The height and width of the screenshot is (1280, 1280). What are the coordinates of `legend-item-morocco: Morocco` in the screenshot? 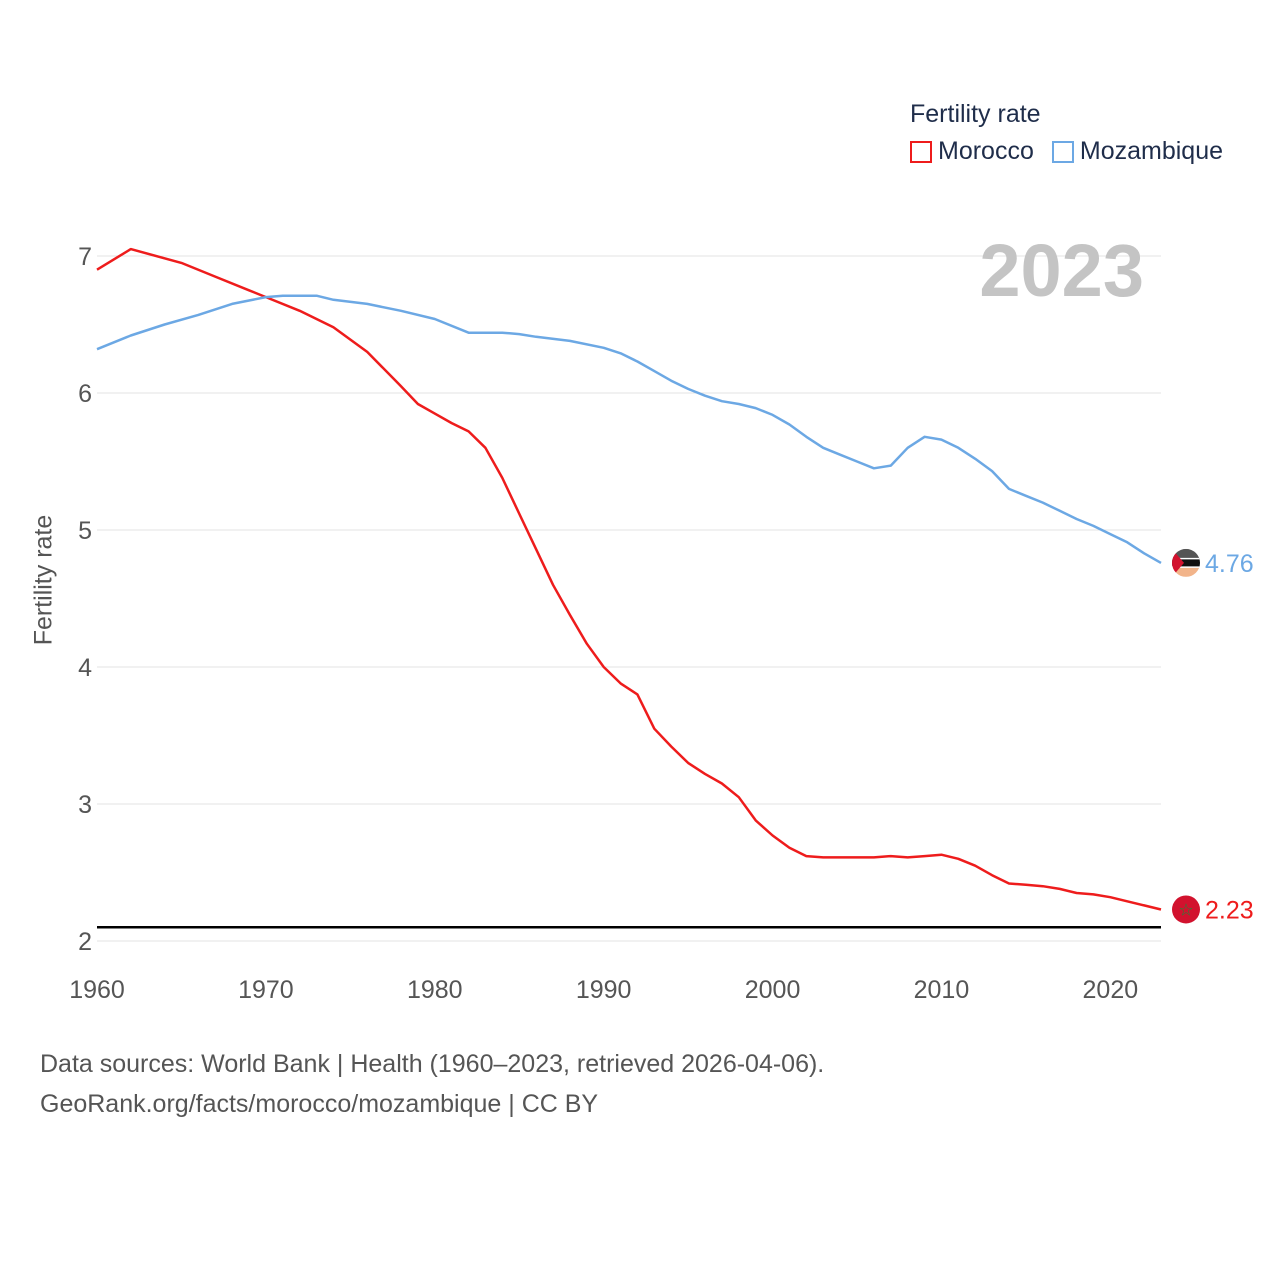 It's located at (972, 151).